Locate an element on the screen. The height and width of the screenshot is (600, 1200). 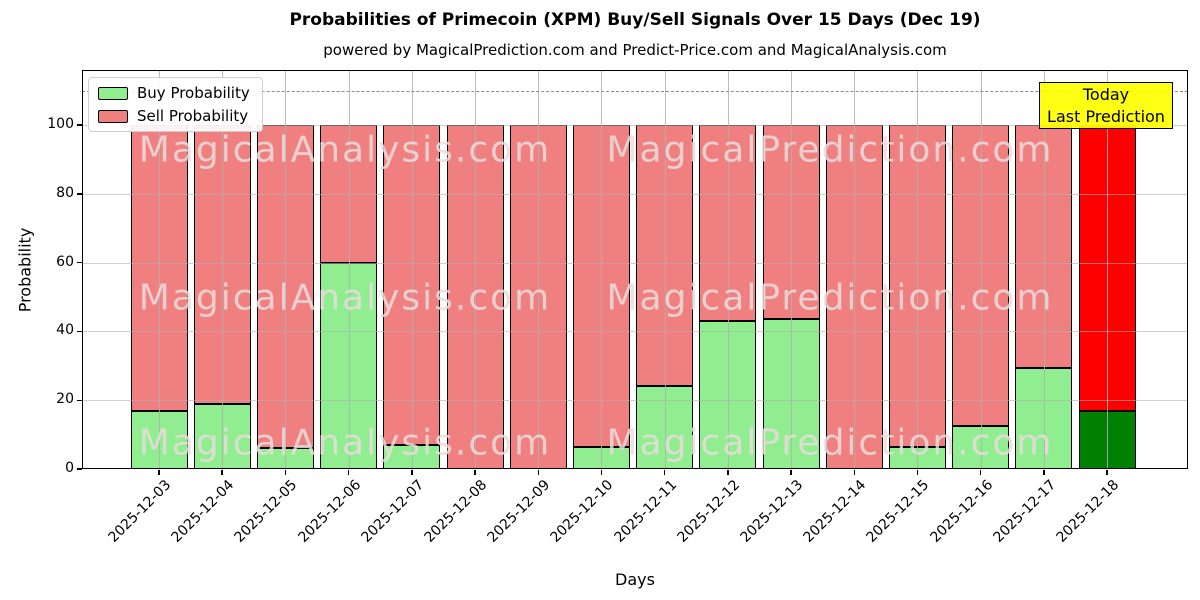
x-axis-label: Days is located at coordinates (635, 579).